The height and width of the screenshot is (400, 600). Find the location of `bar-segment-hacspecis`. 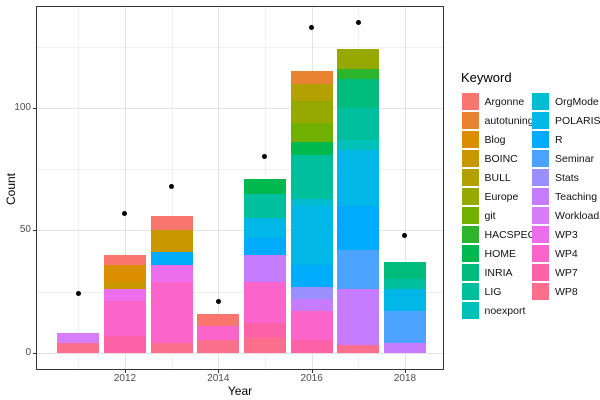

bar-segment-hacspecis is located at coordinates (358, 73).